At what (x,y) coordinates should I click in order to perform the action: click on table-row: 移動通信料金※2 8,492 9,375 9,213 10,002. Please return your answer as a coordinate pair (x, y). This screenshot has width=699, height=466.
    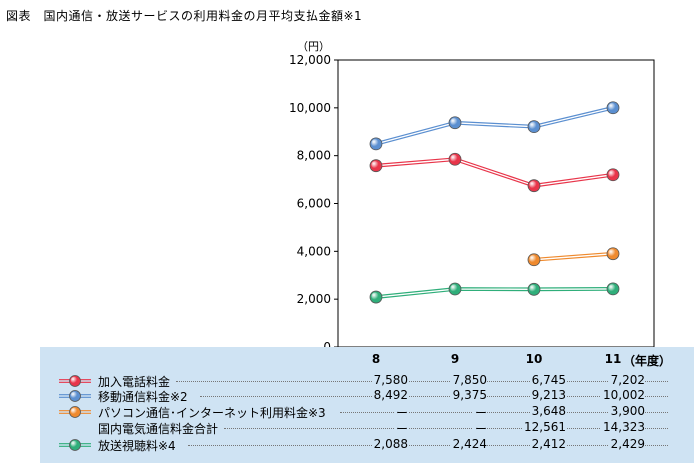
    Looking at the image, I should click on (367, 396).